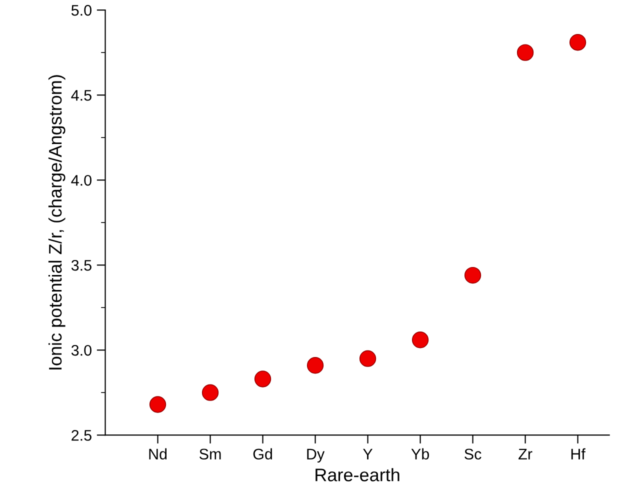 The width and height of the screenshot is (638, 503). What do you see at coordinates (81, 95) in the screenshot?
I see `y-tick-label: 4.5` at bounding box center [81, 95].